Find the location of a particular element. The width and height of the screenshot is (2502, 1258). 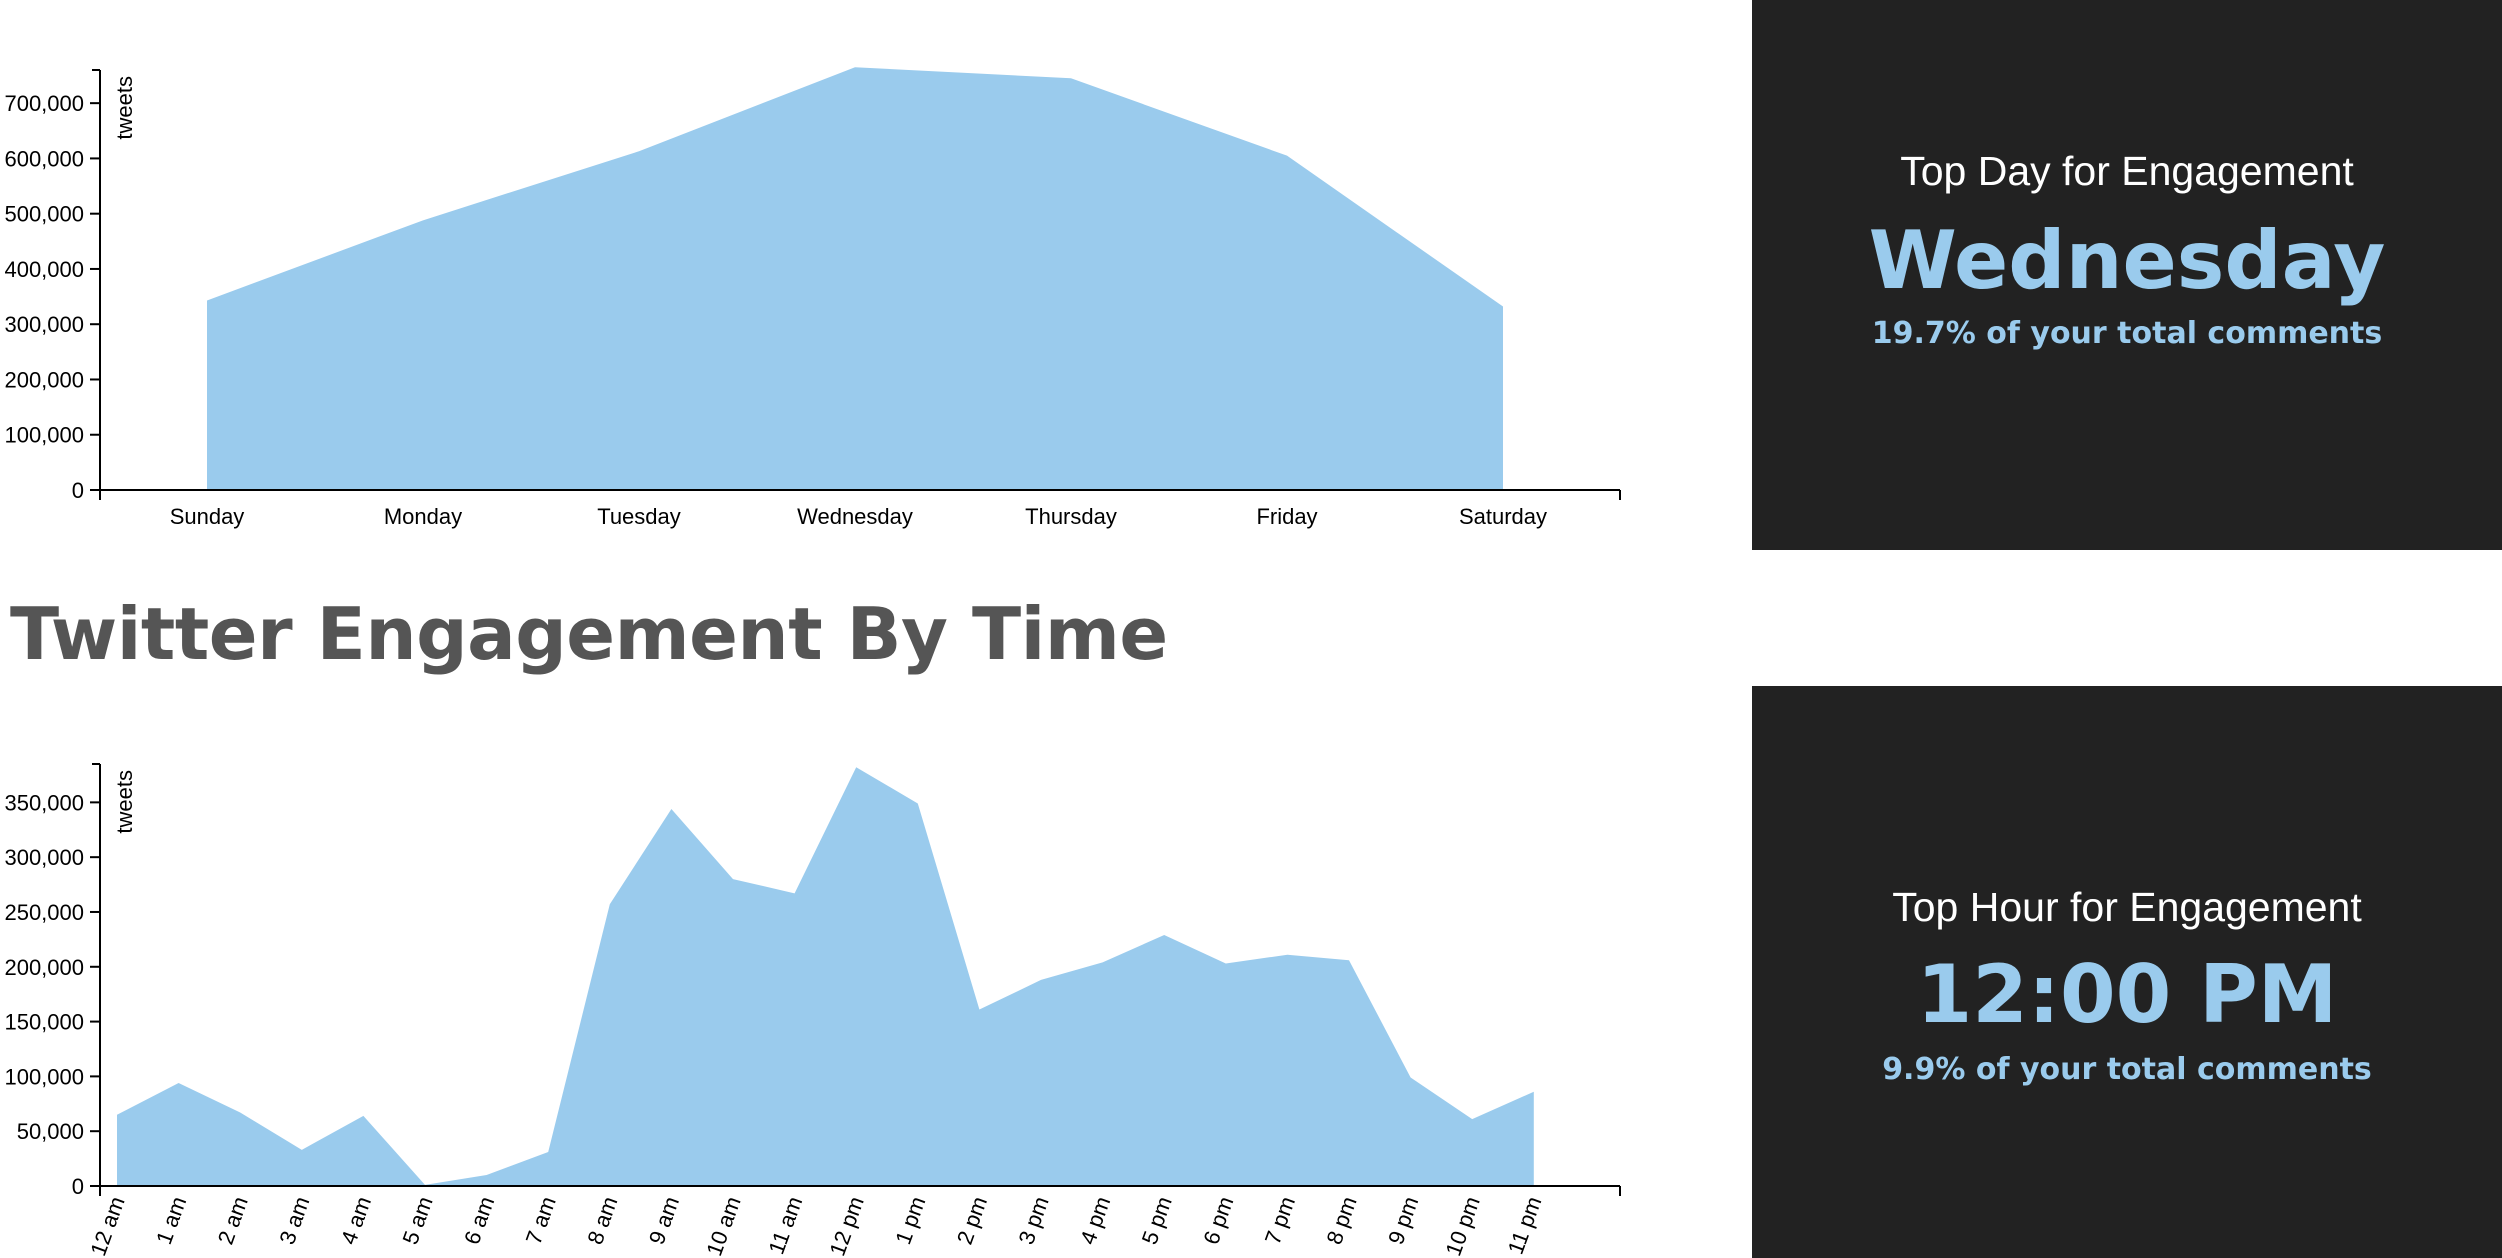

x-tick-label: Saturday is located at coordinates (1503, 516).